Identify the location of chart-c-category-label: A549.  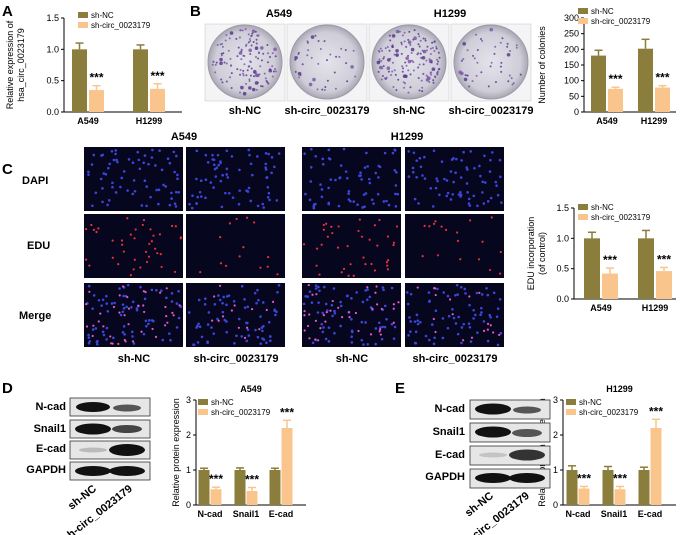
(601, 308).